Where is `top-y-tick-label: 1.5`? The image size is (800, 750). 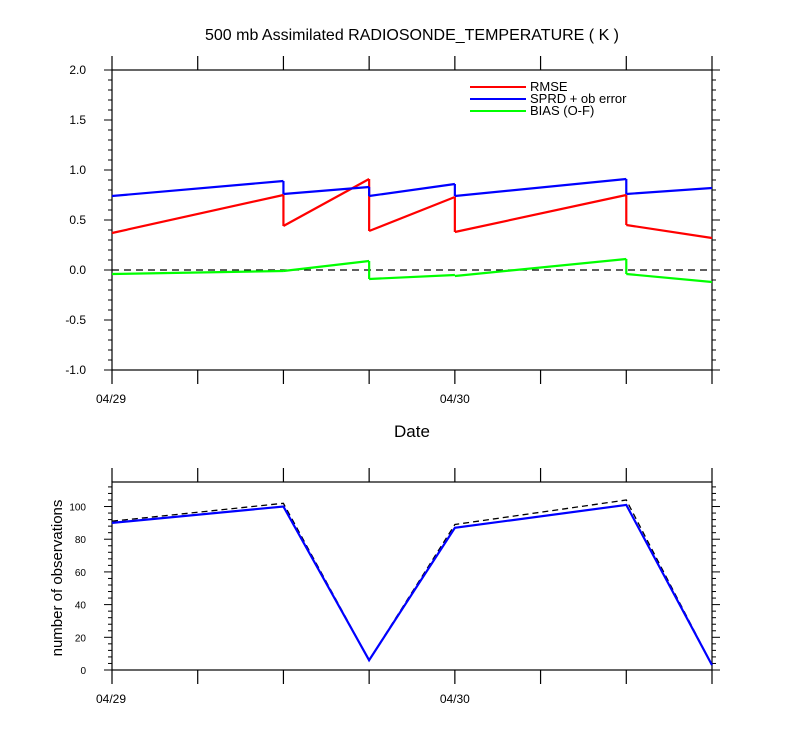
top-y-tick-label: 1.5 is located at coordinates (77, 120).